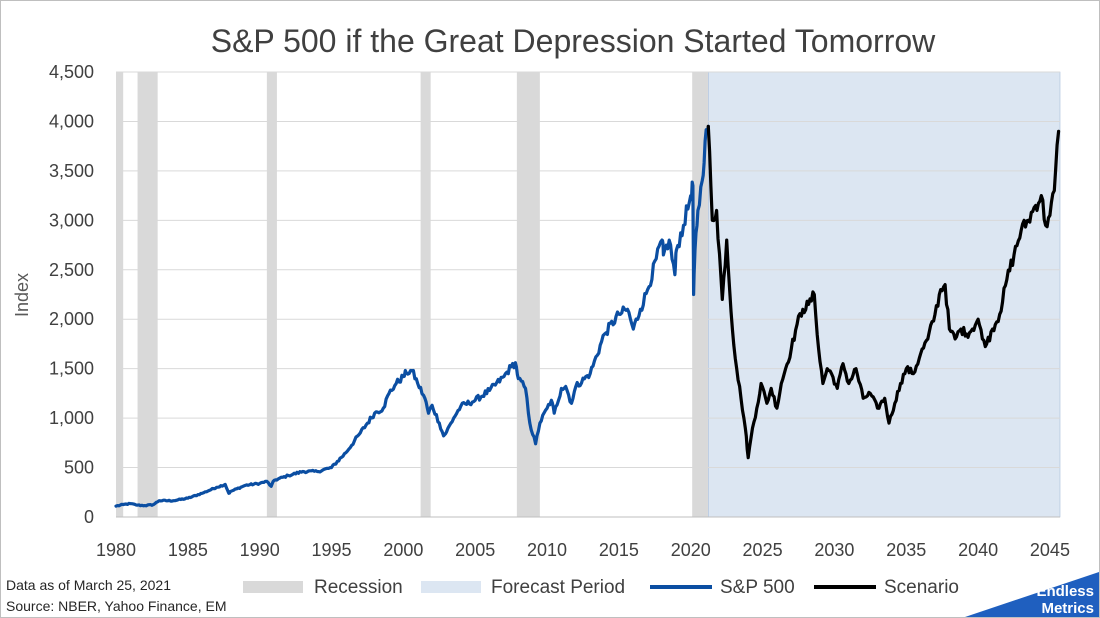 The width and height of the screenshot is (1100, 618). What do you see at coordinates (547, 550) in the screenshot?
I see `x-tick-label: 2010` at bounding box center [547, 550].